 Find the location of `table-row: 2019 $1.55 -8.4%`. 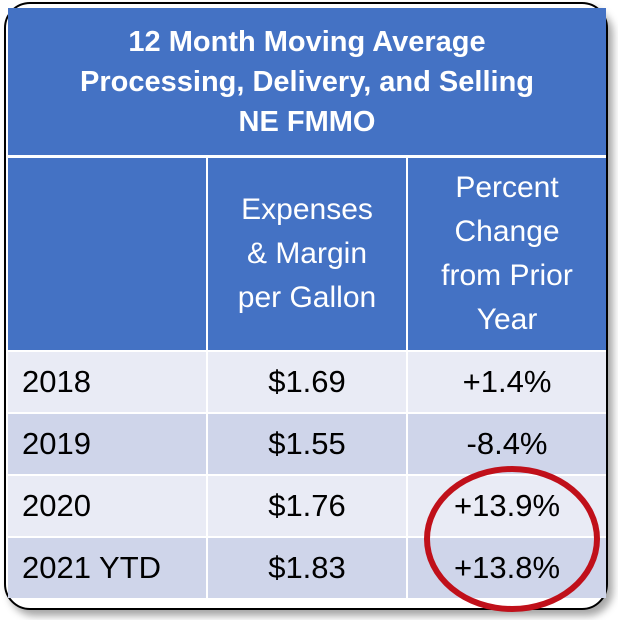

table-row: 2019 $1.55 -8.4% is located at coordinates (307, 443).